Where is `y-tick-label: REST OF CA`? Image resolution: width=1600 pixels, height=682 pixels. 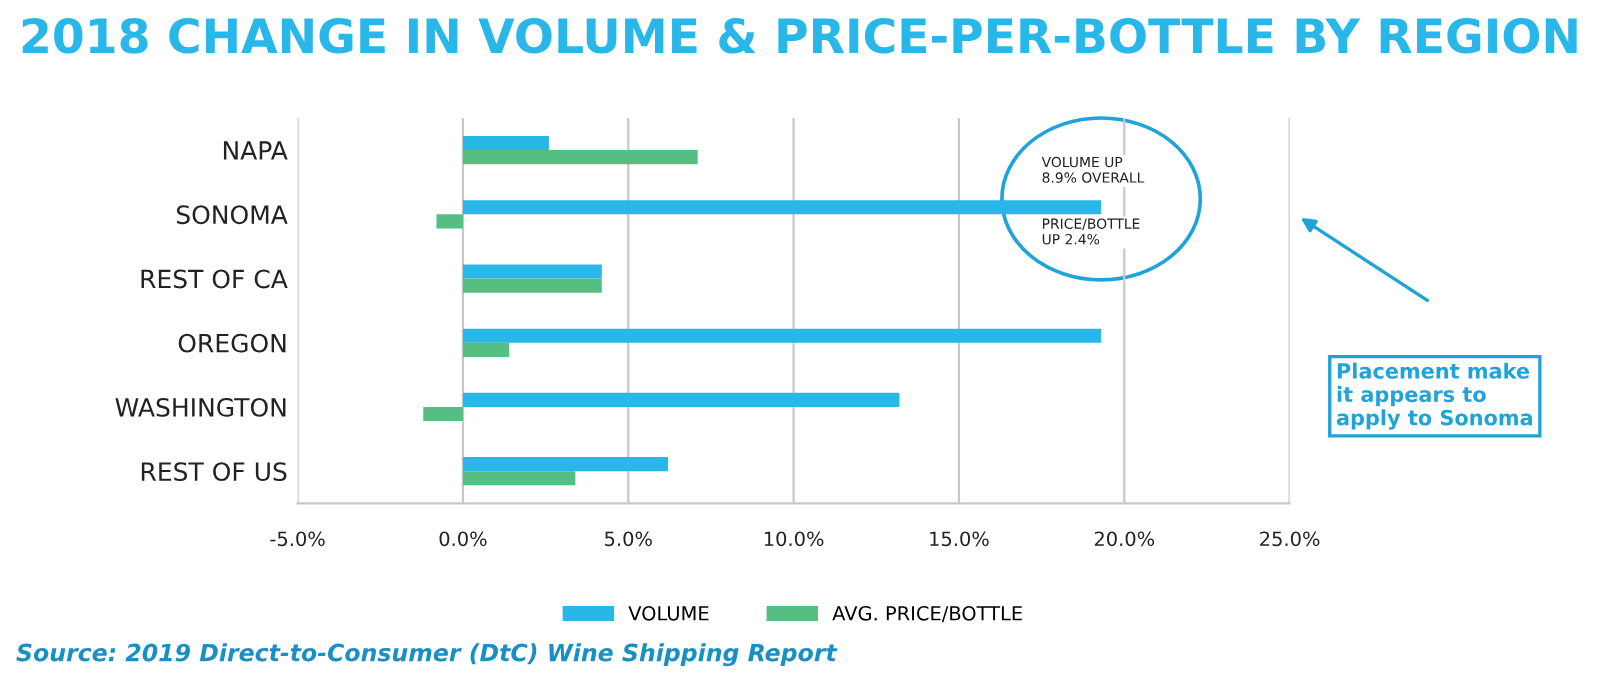
y-tick-label: REST OF CA is located at coordinates (214, 279).